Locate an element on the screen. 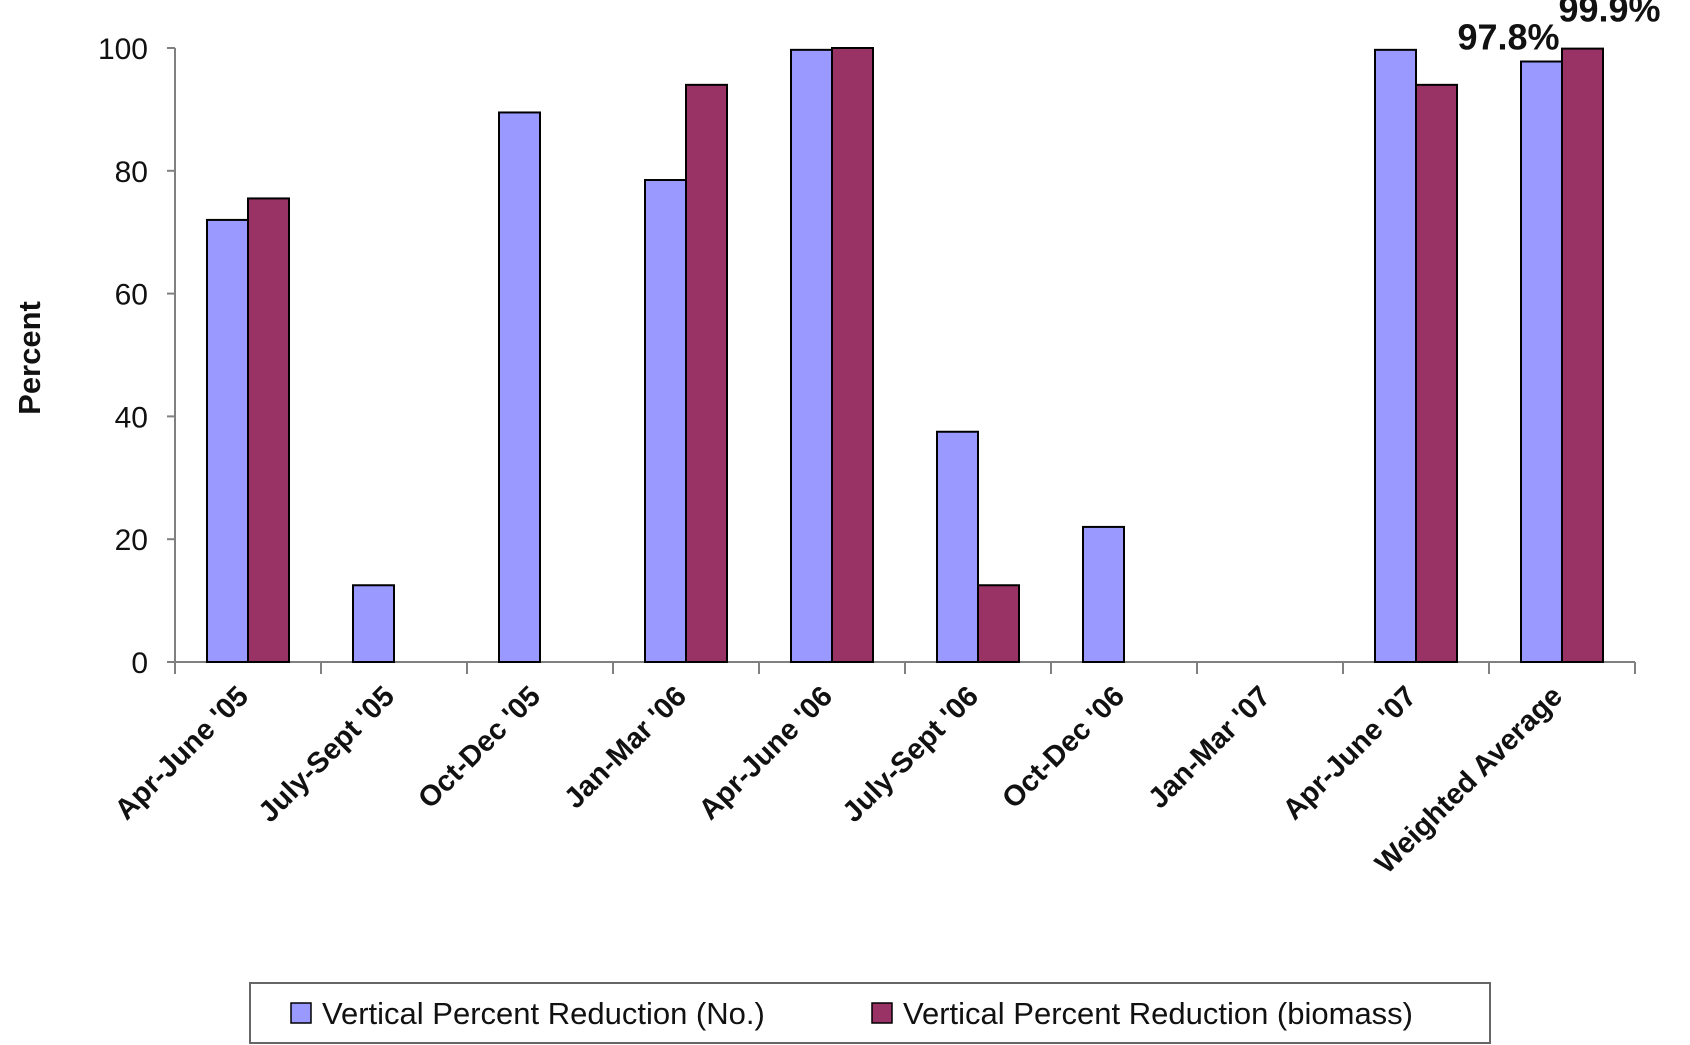 Image resolution: width=1690 pixels, height=1045 pixels. x-ticks is located at coordinates (905, 668).